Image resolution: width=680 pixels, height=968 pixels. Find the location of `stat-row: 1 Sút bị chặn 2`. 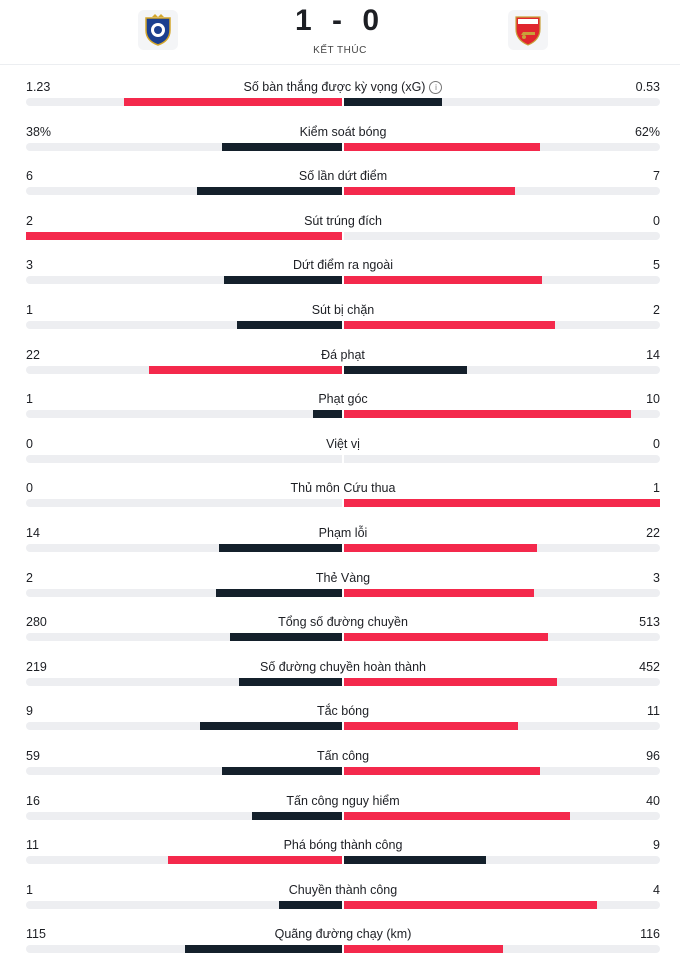

stat-row: 1 Sút bị chặn 2 is located at coordinates (340, 311).